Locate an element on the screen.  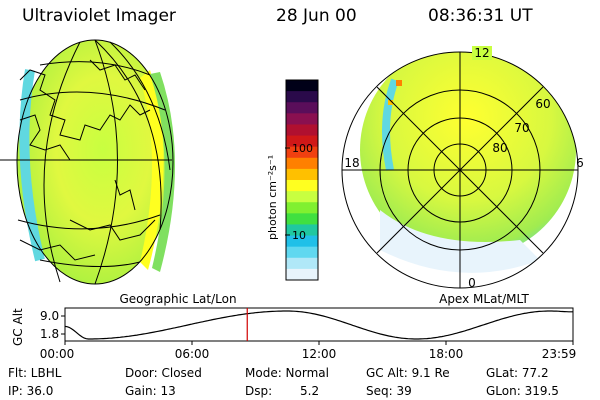
altitude-plot-frame is located at coordinates (319, 324).